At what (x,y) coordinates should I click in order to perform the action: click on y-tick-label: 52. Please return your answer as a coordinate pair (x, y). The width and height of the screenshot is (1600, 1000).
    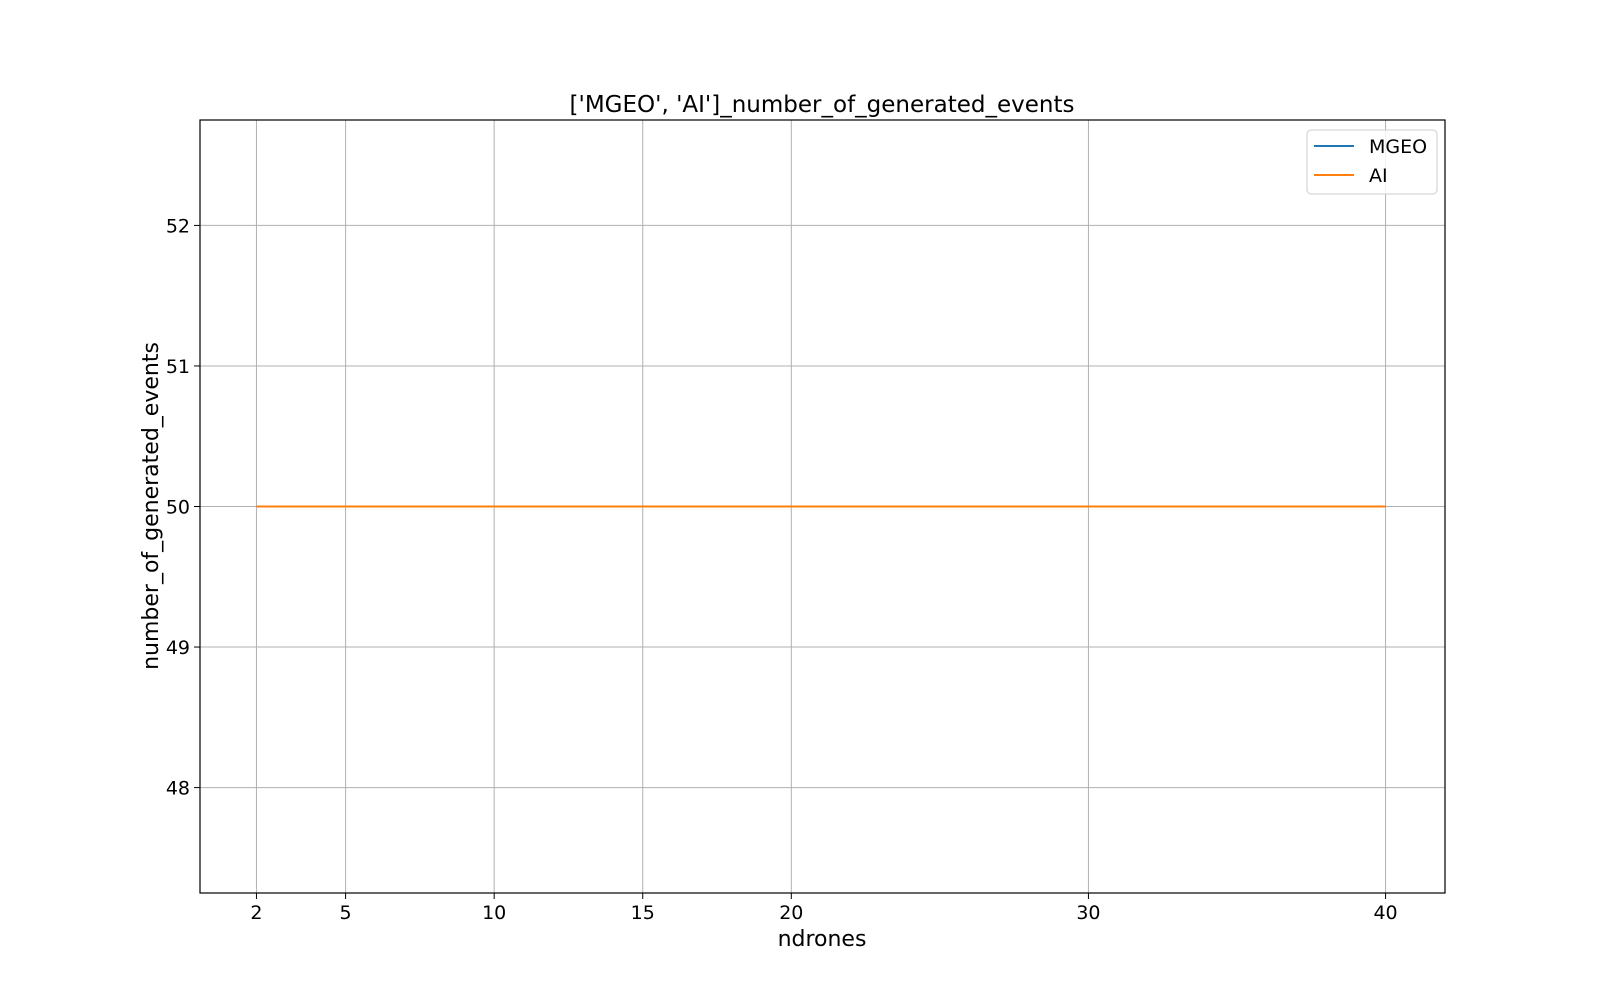
    Looking at the image, I should click on (178, 226).